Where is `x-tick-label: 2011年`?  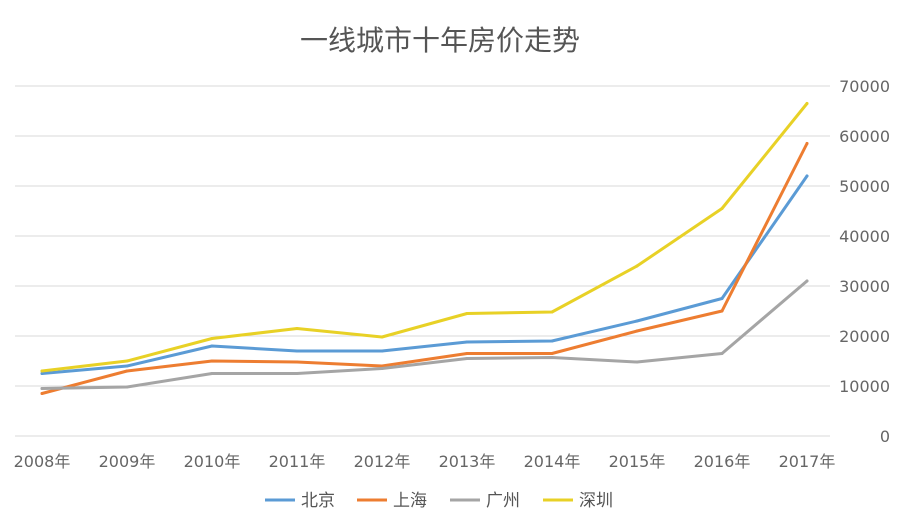 x-tick-label: 2011年 is located at coordinates (297, 461).